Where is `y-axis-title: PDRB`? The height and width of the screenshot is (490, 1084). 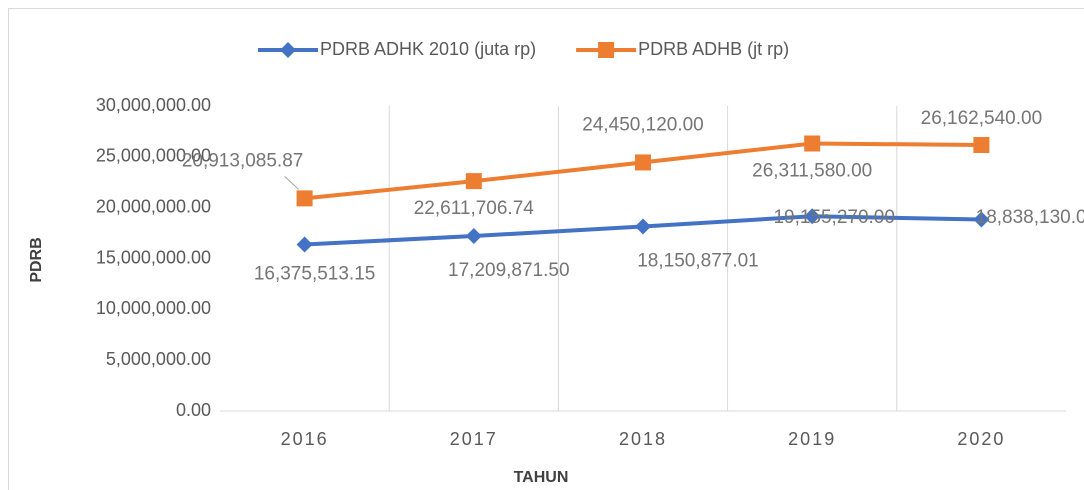
y-axis-title: PDRB is located at coordinates (36, 259).